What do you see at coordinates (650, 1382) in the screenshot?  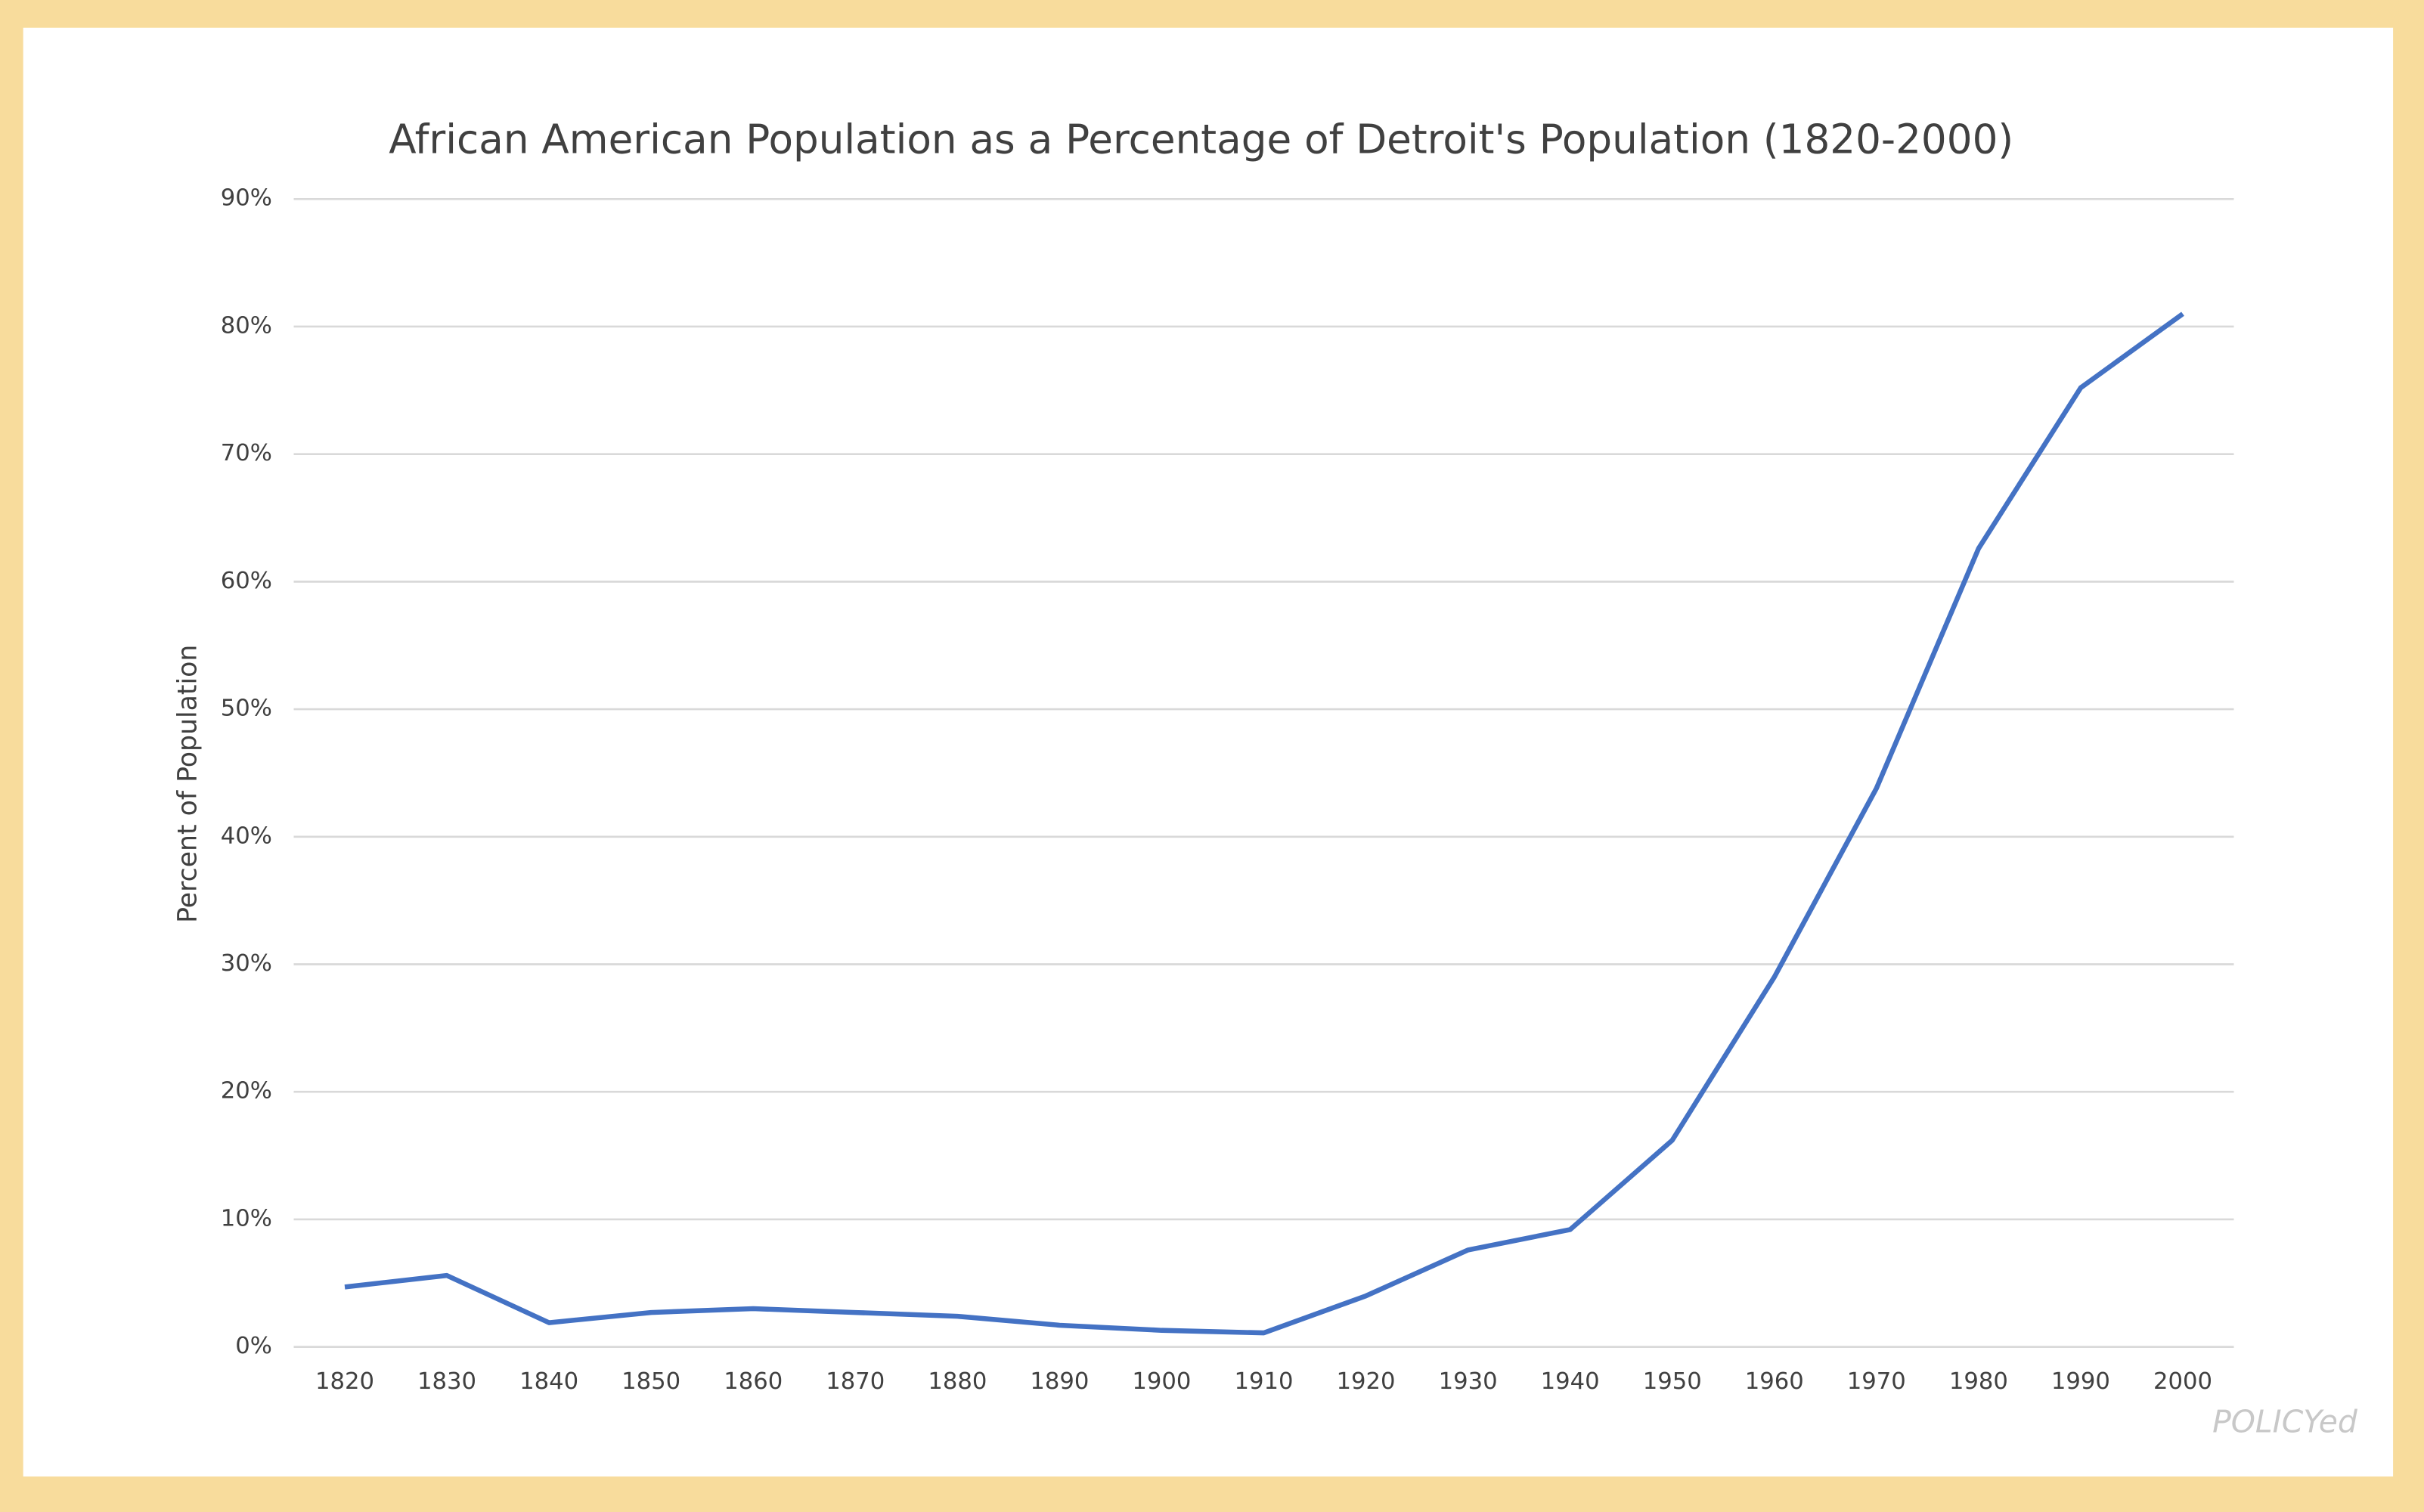 I see `x-tick-label: 1850` at bounding box center [650, 1382].